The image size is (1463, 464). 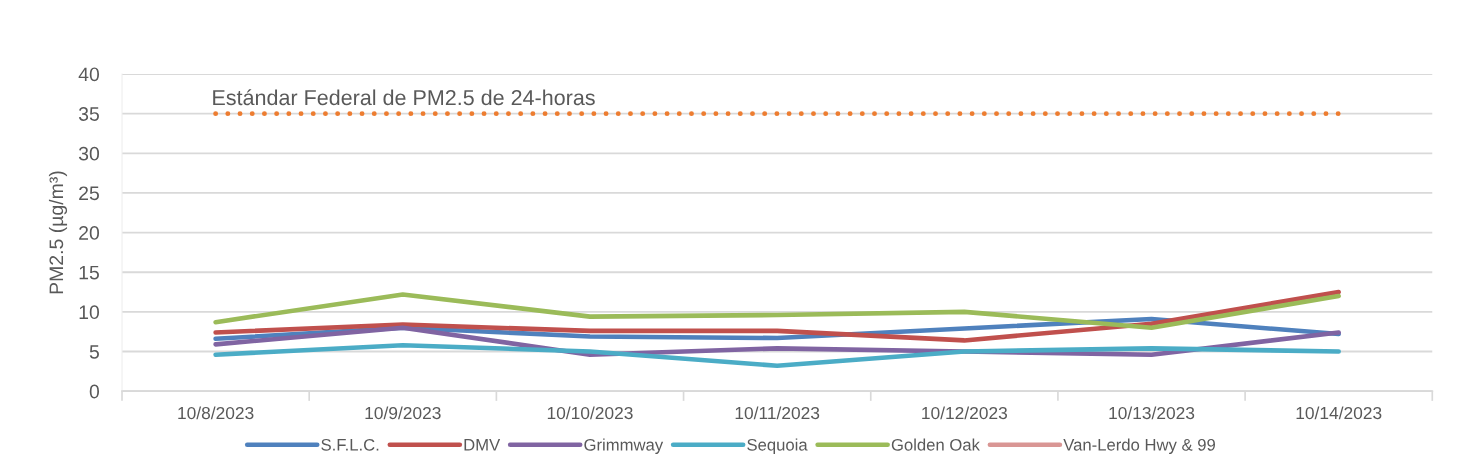 What do you see at coordinates (965, 413) in the screenshot?
I see `x-tick-label: 10/12/2023` at bounding box center [965, 413].